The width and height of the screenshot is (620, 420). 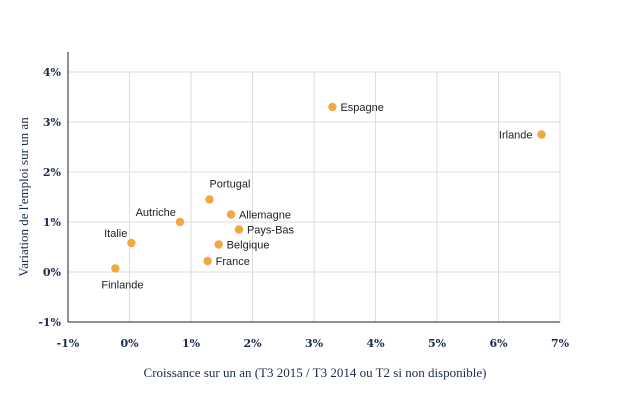 I want to click on x-tick-label: 7%, so click(x=560, y=343).